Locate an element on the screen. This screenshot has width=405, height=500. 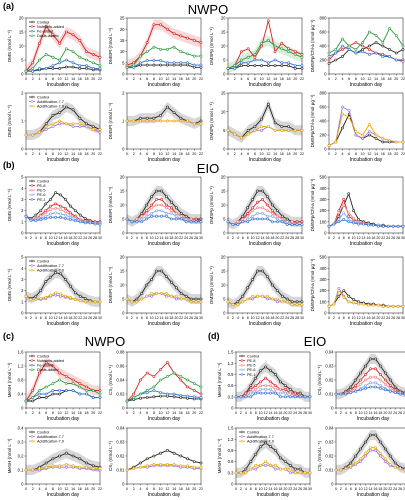
legend-entry: Nutrients-added is located at coordinates (50, 27).